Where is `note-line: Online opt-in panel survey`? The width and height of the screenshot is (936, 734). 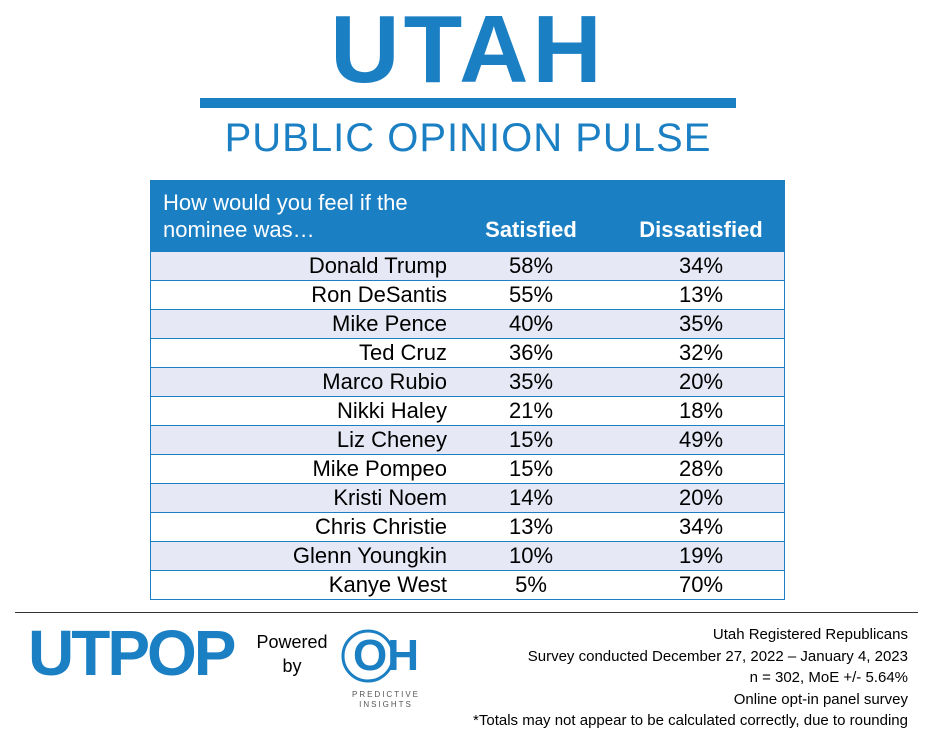
note-line: Online opt-in panel survey is located at coordinates (820, 699).